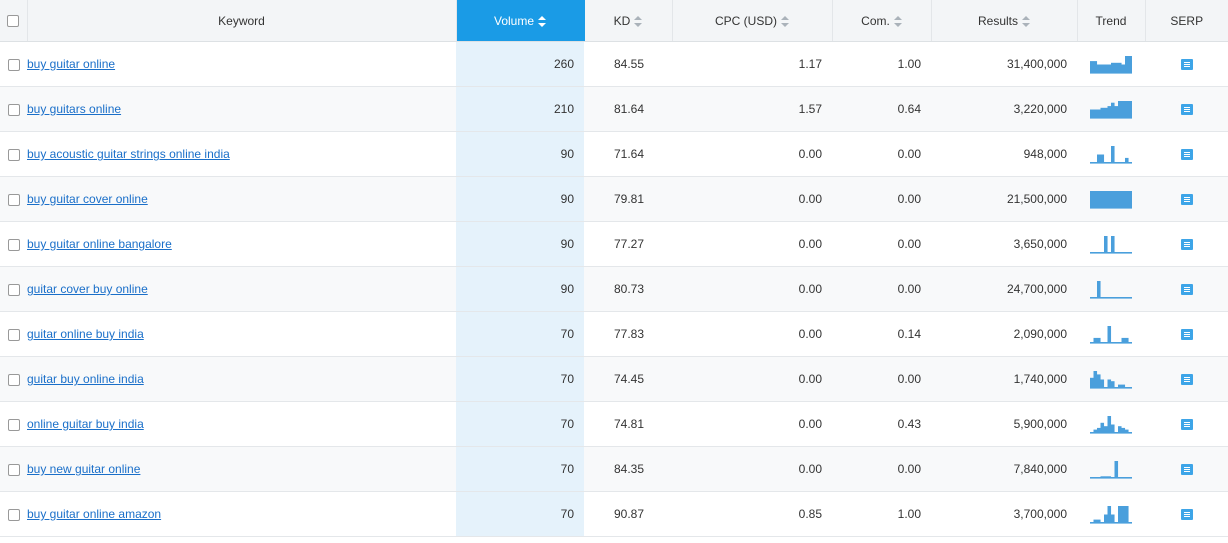 The image size is (1228, 543). I want to click on column-keyword-label: Keyword, so click(241, 20).